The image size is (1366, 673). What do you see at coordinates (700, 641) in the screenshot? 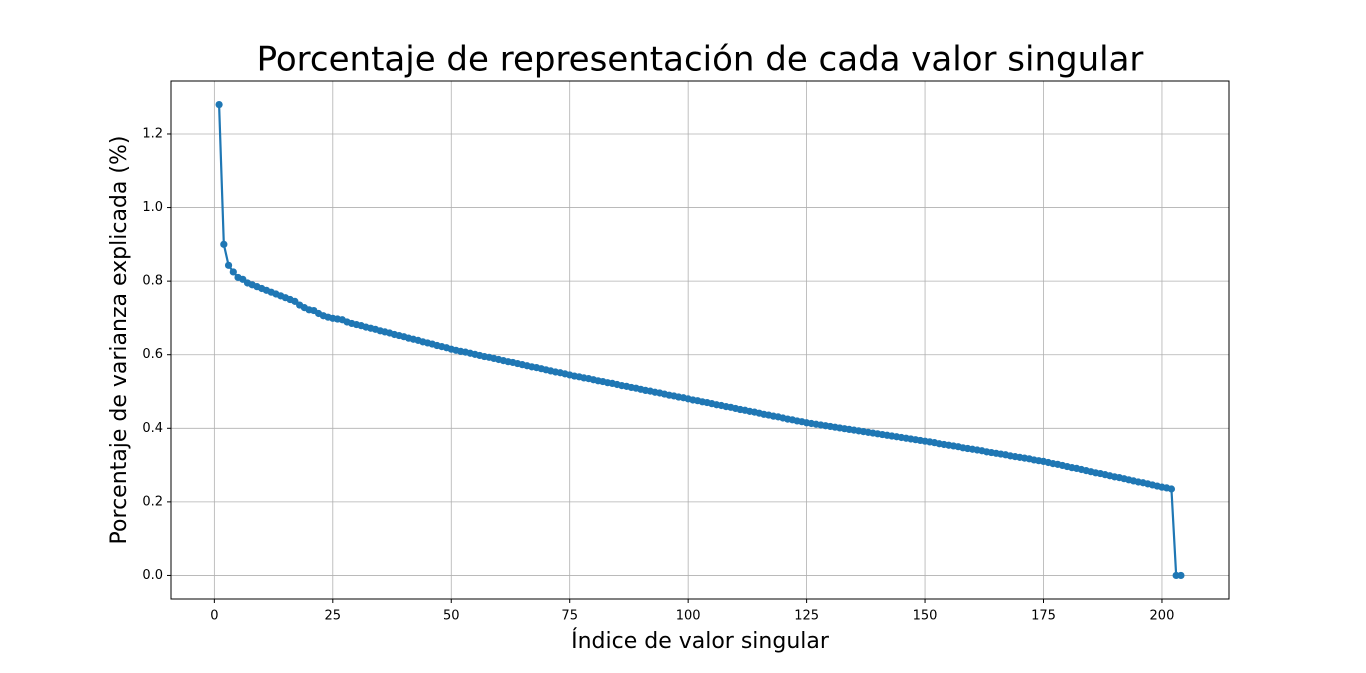
I see `x-axis-label: Índice de valor singular` at bounding box center [700, 641].